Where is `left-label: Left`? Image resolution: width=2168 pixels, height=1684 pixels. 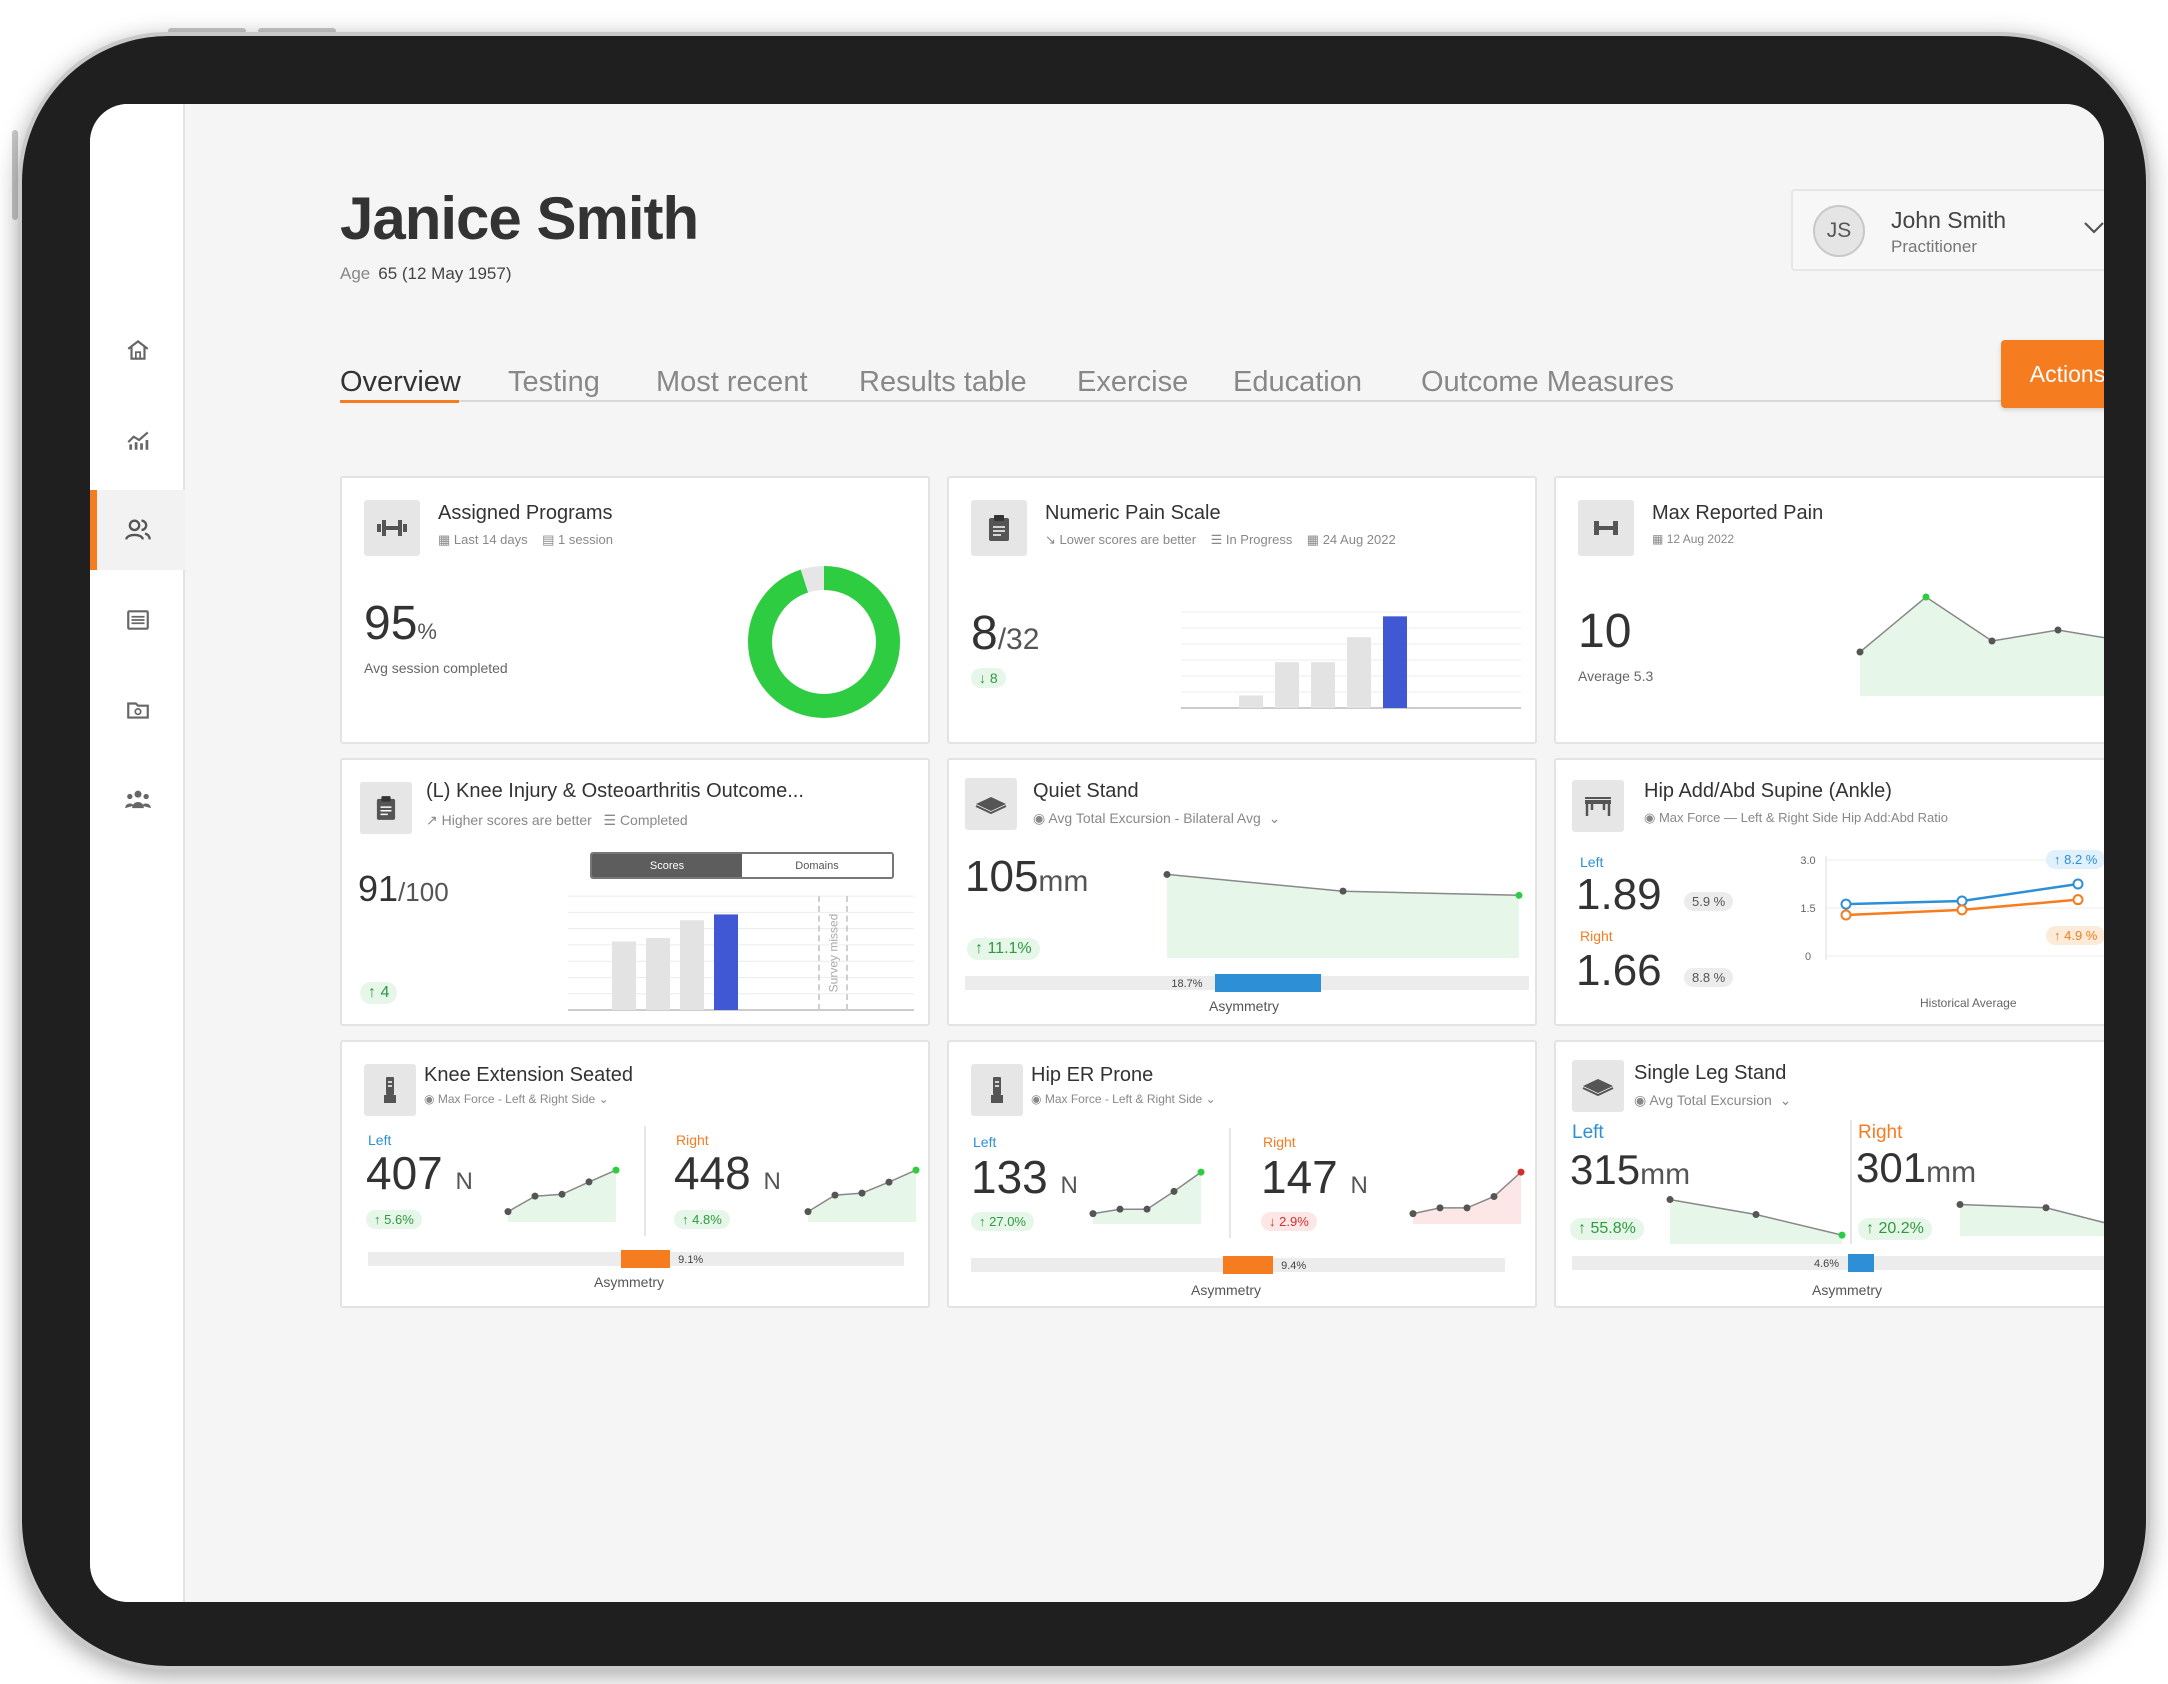
left-label: Left is located at coordinates (985, 1142).